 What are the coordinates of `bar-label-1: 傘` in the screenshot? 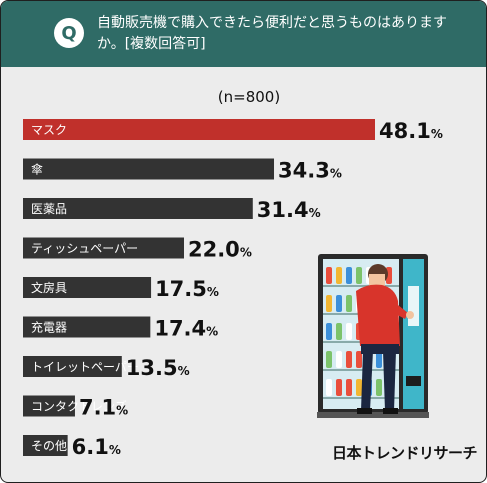 It's located at (37, 170).